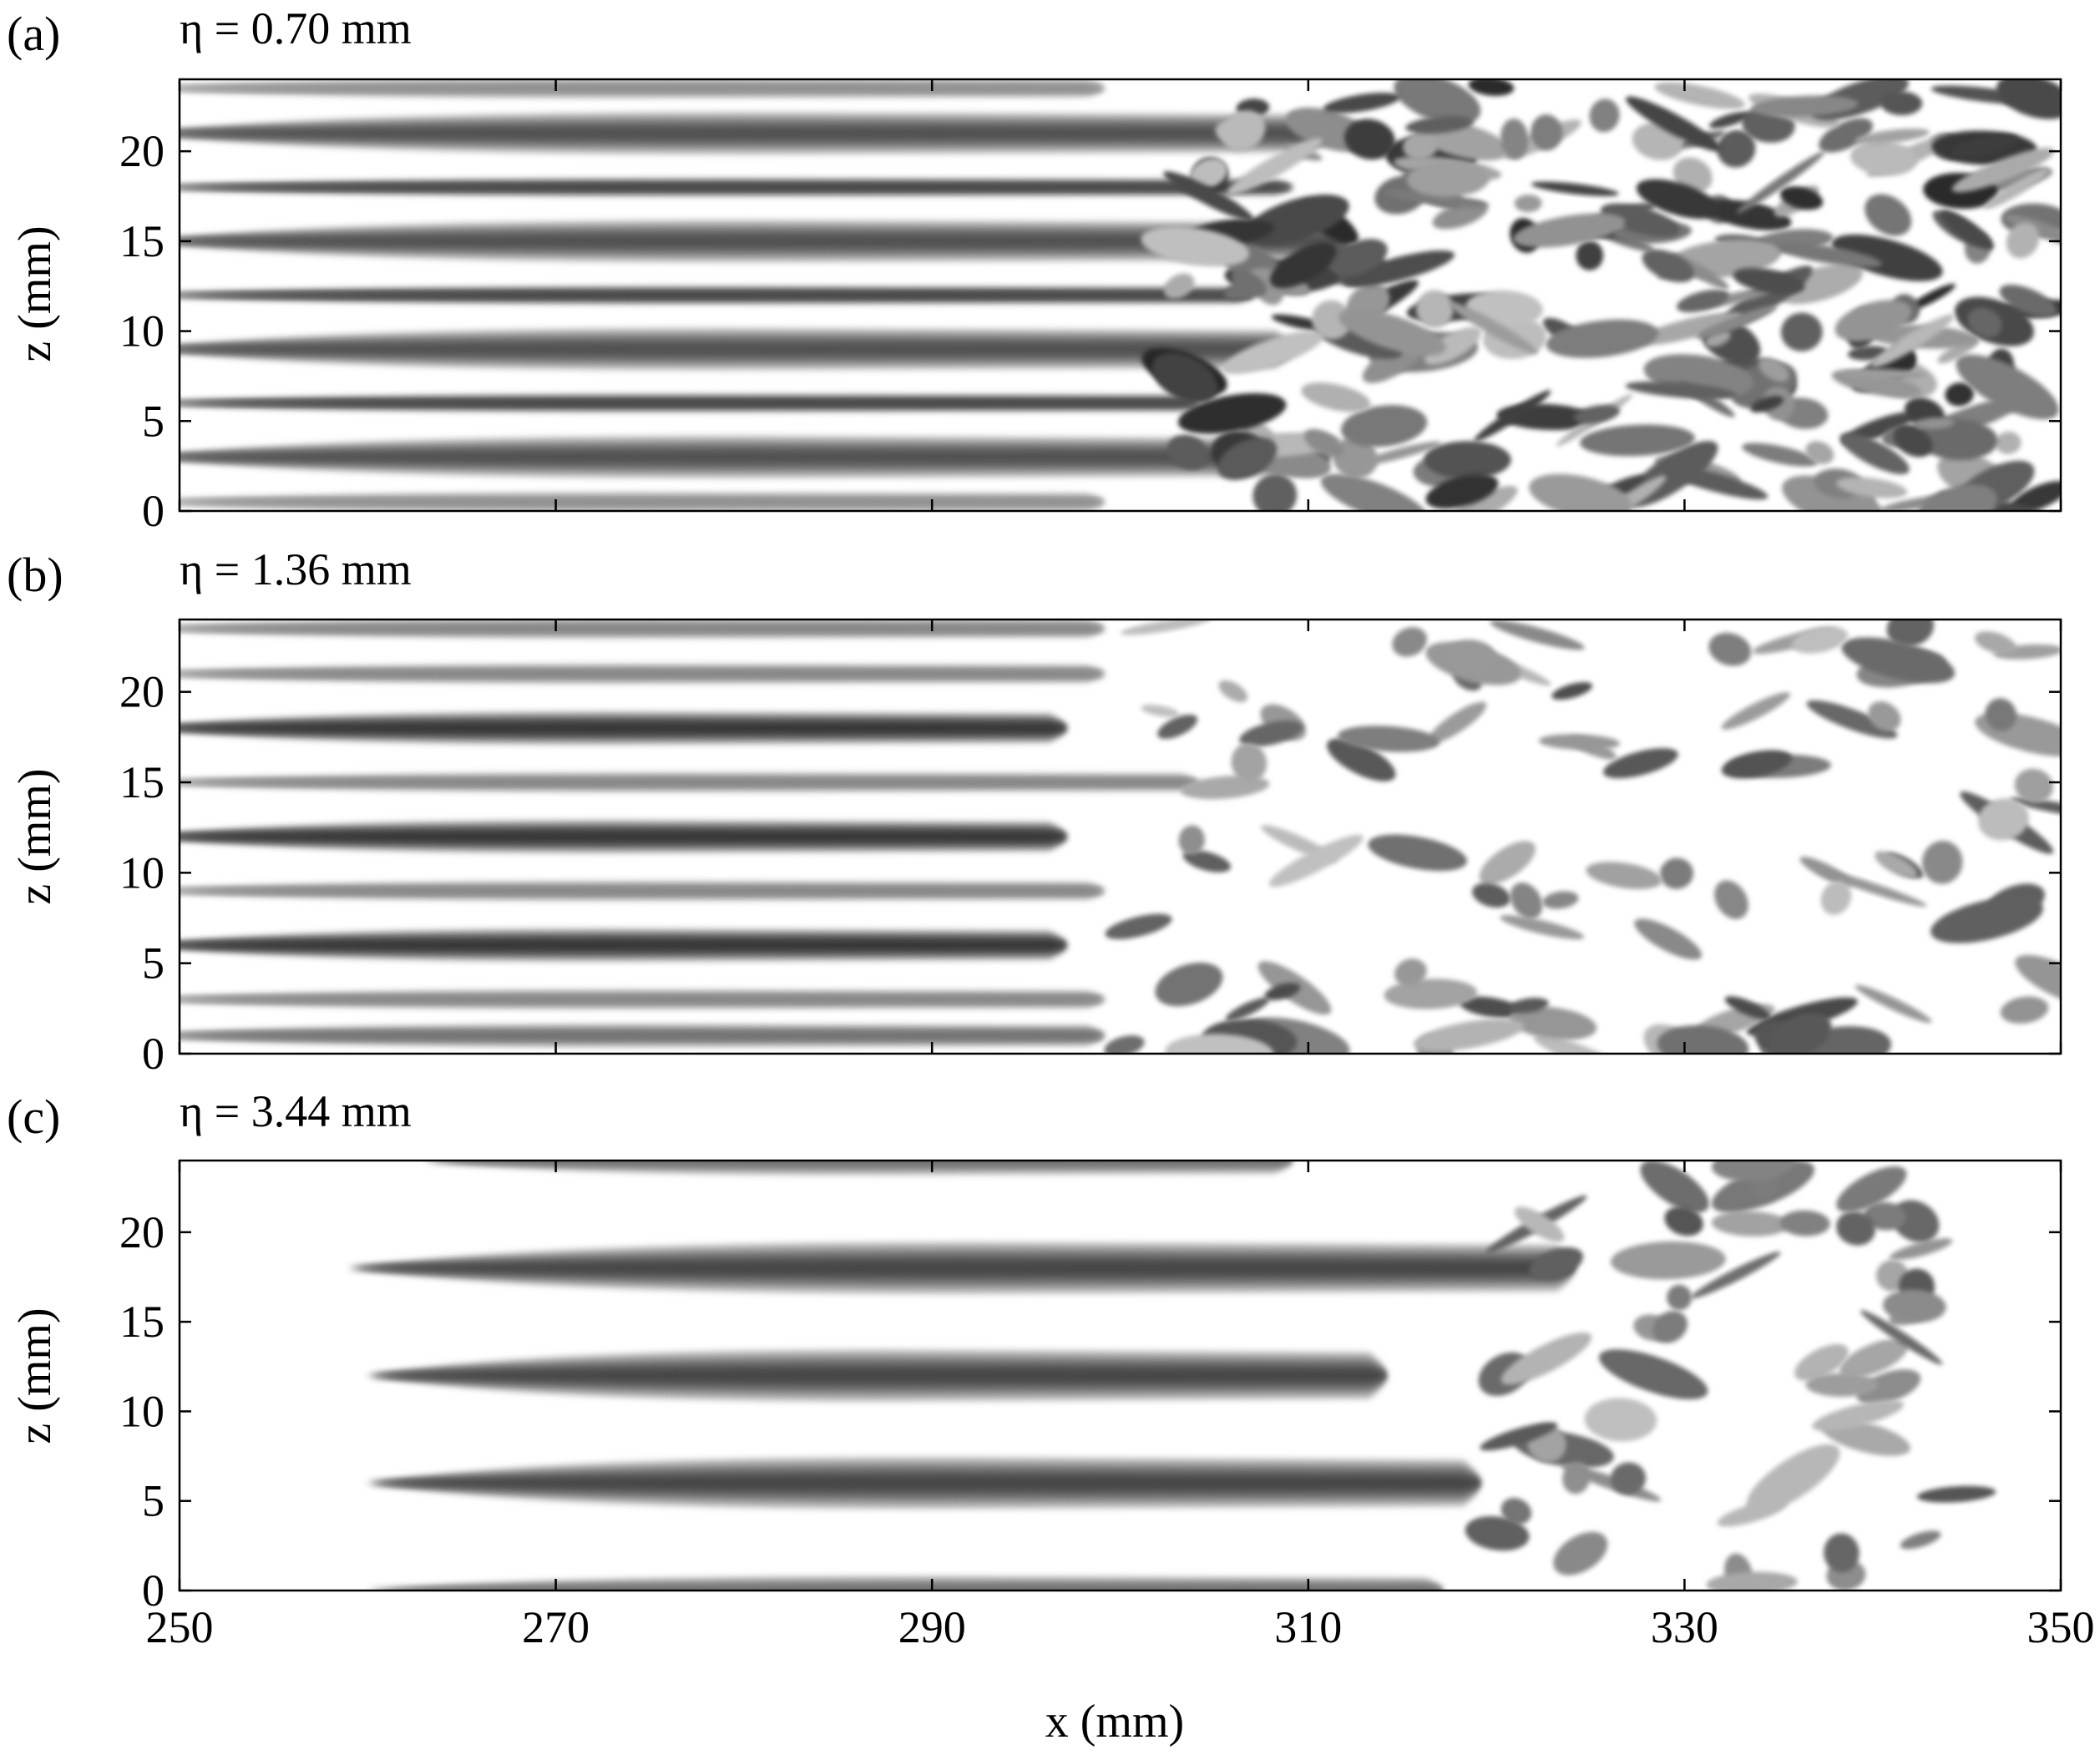 Image resolution: width=2100 pixels, height=1755 pixels. Describe the element at coordinates (932, 1627) in the screenshot. I see `x-tick-label: 290` at that location.